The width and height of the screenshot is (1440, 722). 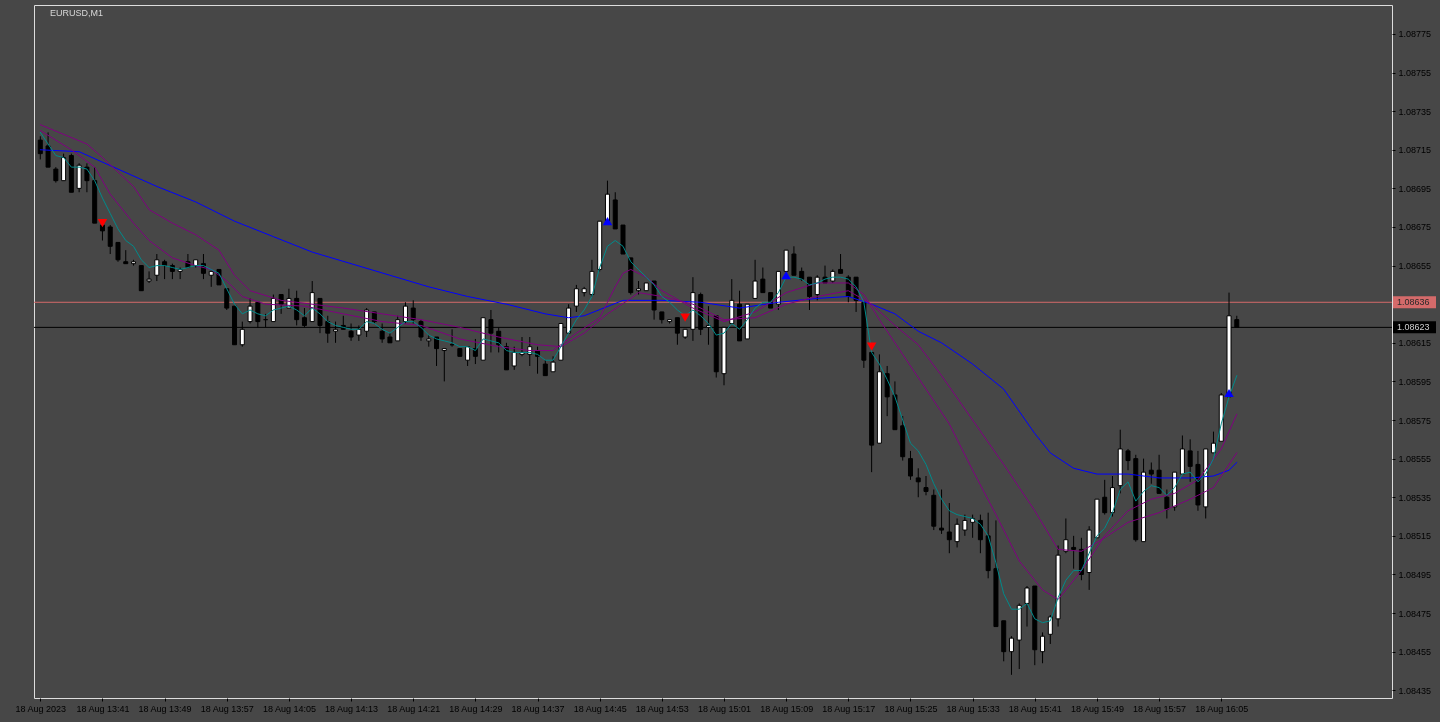 I want to click on x-tick-label: 18 Aug 16:05, so click(x=1222, y=708).